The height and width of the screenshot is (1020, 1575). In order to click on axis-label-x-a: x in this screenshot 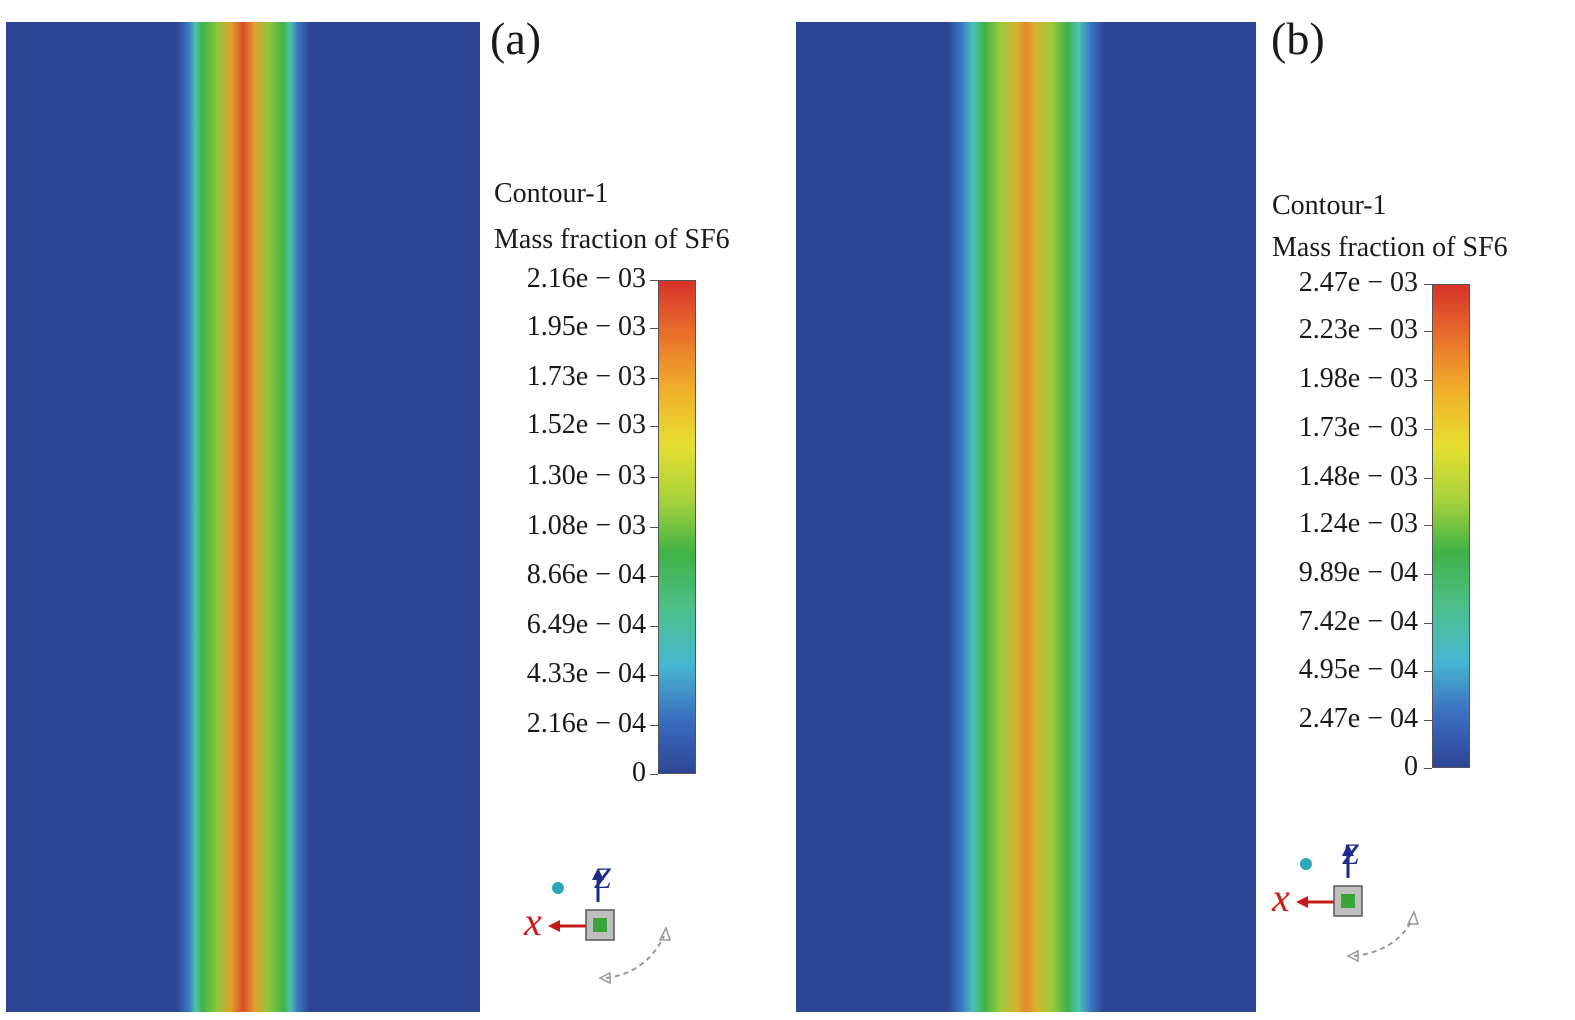, I will do `click(533, 921)`.